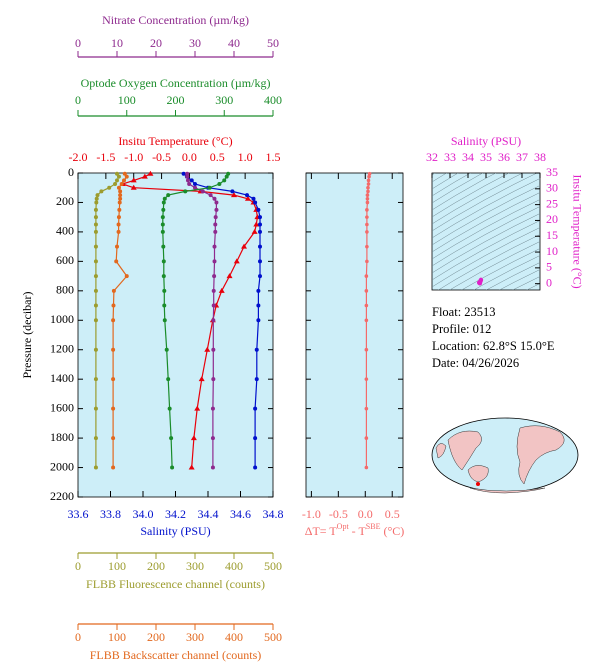 The height and width of the screenshot is (663, 609). I want to click on y-tick-label: 10, so click(552, 251).